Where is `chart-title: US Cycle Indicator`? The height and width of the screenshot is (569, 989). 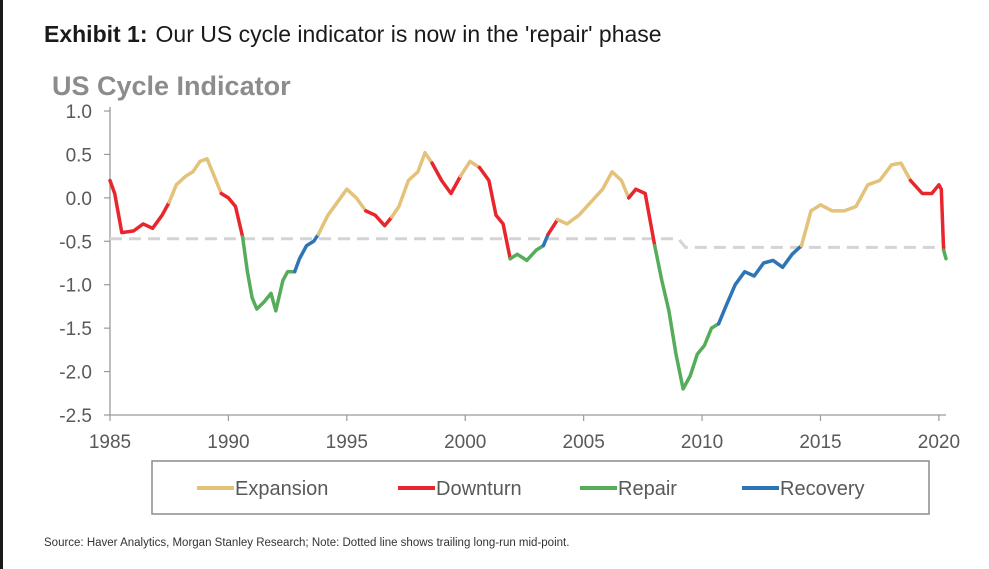 chart-title: US Cycle Indicator is located at coordinates (171, 86).